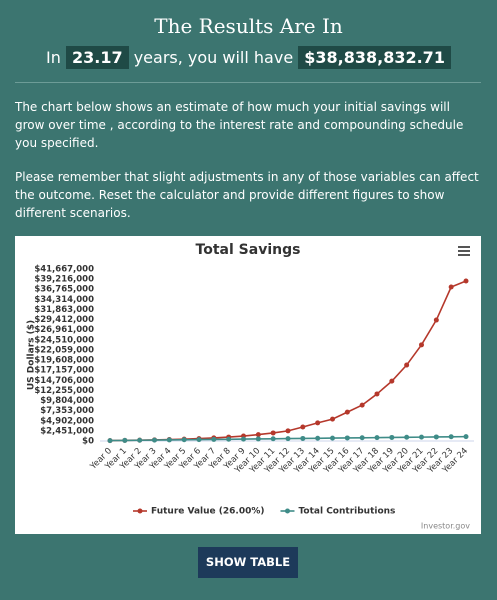 The image size is (497, 600). What do you see at coordinates (248, 562) in the screenshot?
I see `show-table-button: SHOW TABLE` at bounding box center [248, 562].